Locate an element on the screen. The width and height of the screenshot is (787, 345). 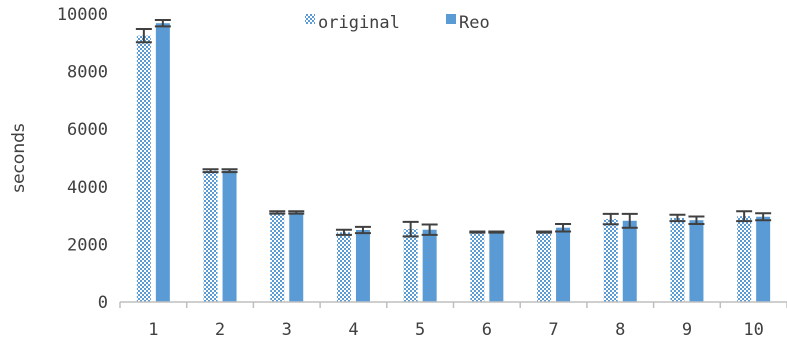
x-tick-label: 7 is located at coordinates (553, 330).